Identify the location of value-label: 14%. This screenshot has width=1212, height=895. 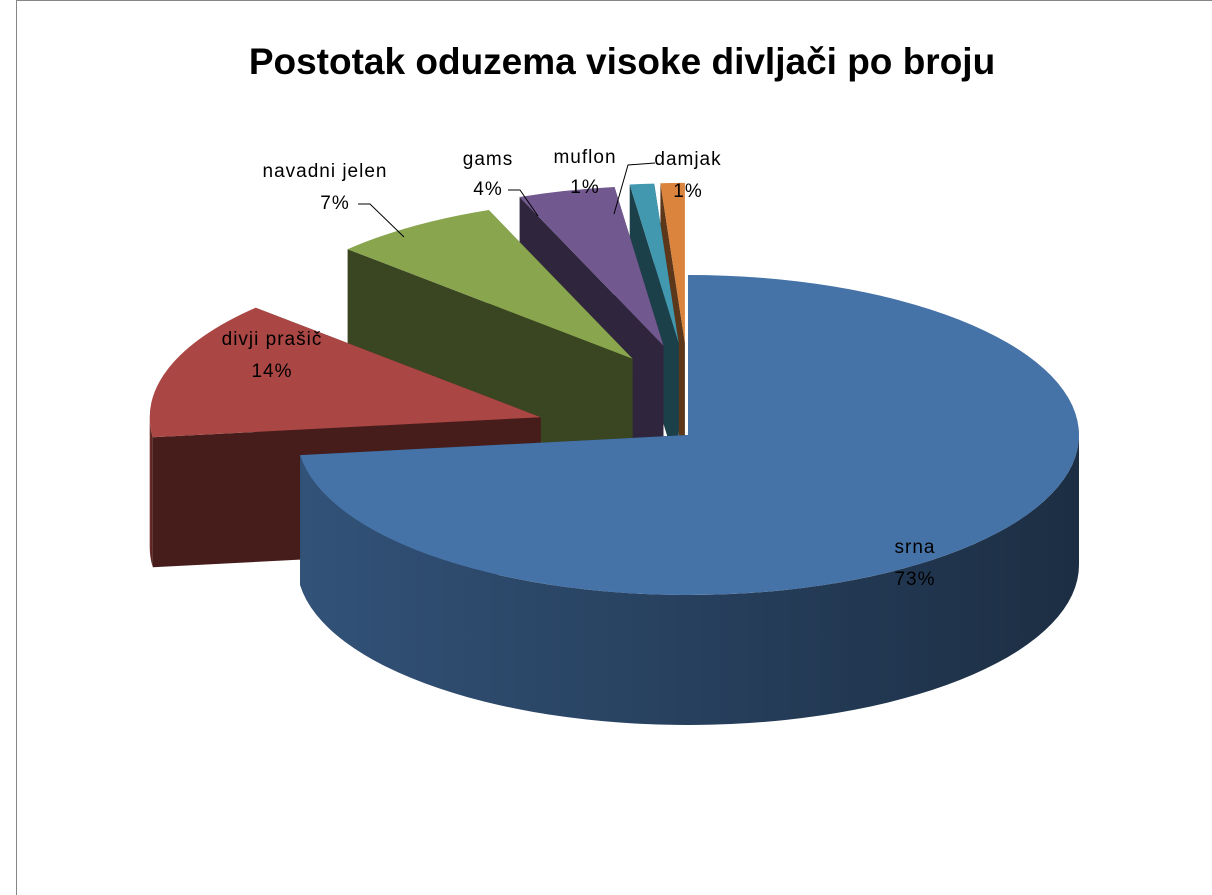
(271, 371).